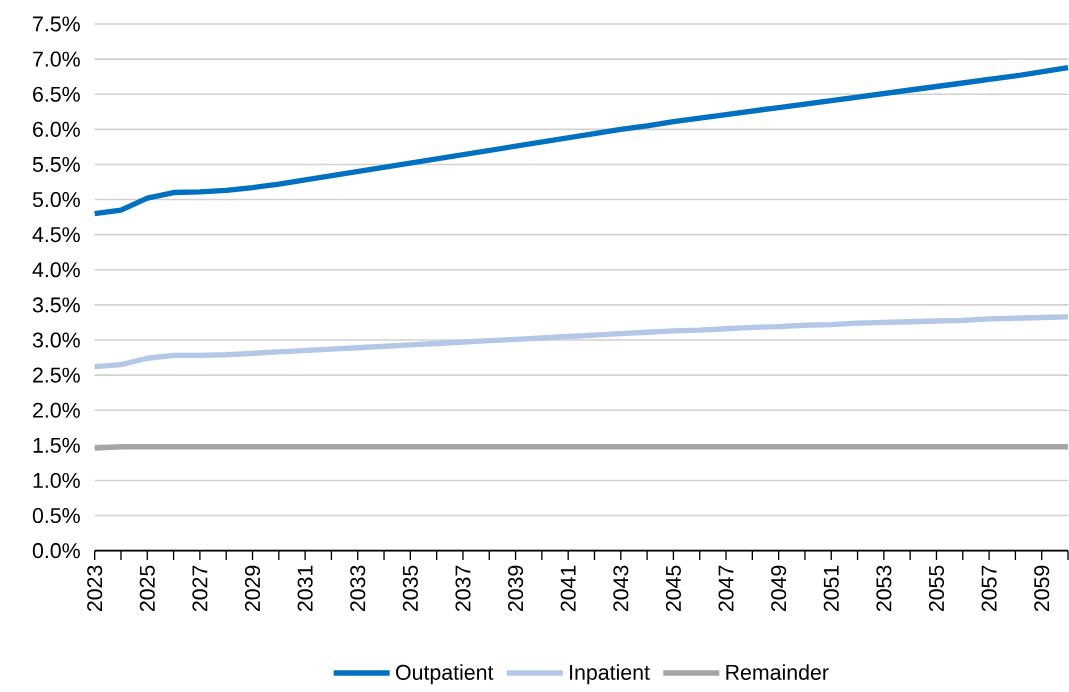  What do you see at coordinates (56, 340) in the screenshot?
I see `y-tick-label: 3.0%` at bounding box center [56, 340].